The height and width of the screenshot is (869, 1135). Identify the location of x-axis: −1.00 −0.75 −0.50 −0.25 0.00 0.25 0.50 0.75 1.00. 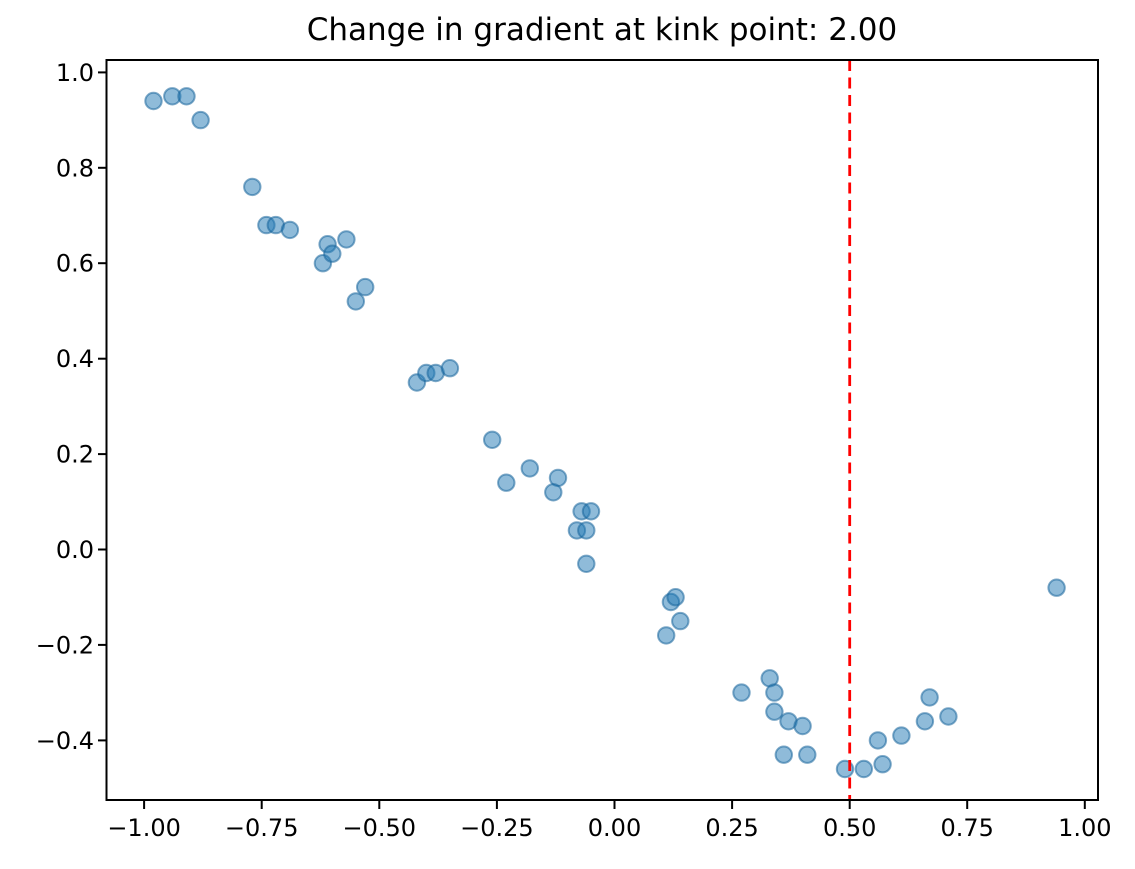
(609, 821).